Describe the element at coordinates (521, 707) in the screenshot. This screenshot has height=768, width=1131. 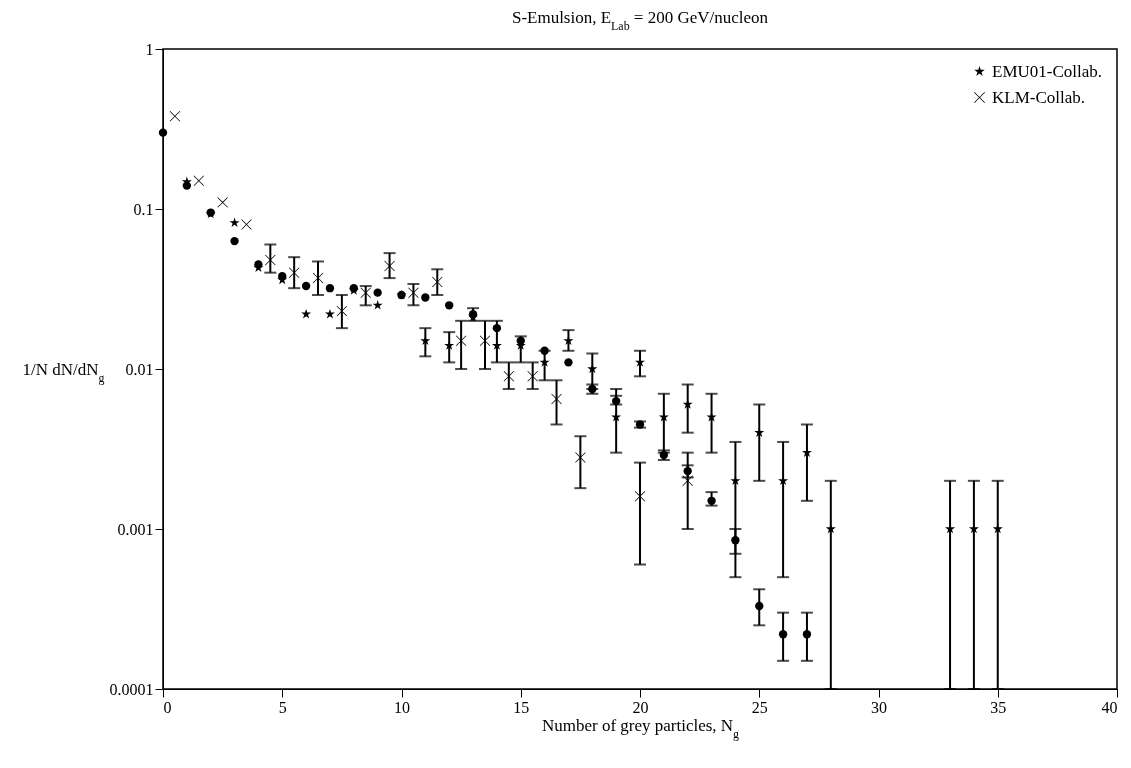
I see `x-tick-label: 15` at that location.